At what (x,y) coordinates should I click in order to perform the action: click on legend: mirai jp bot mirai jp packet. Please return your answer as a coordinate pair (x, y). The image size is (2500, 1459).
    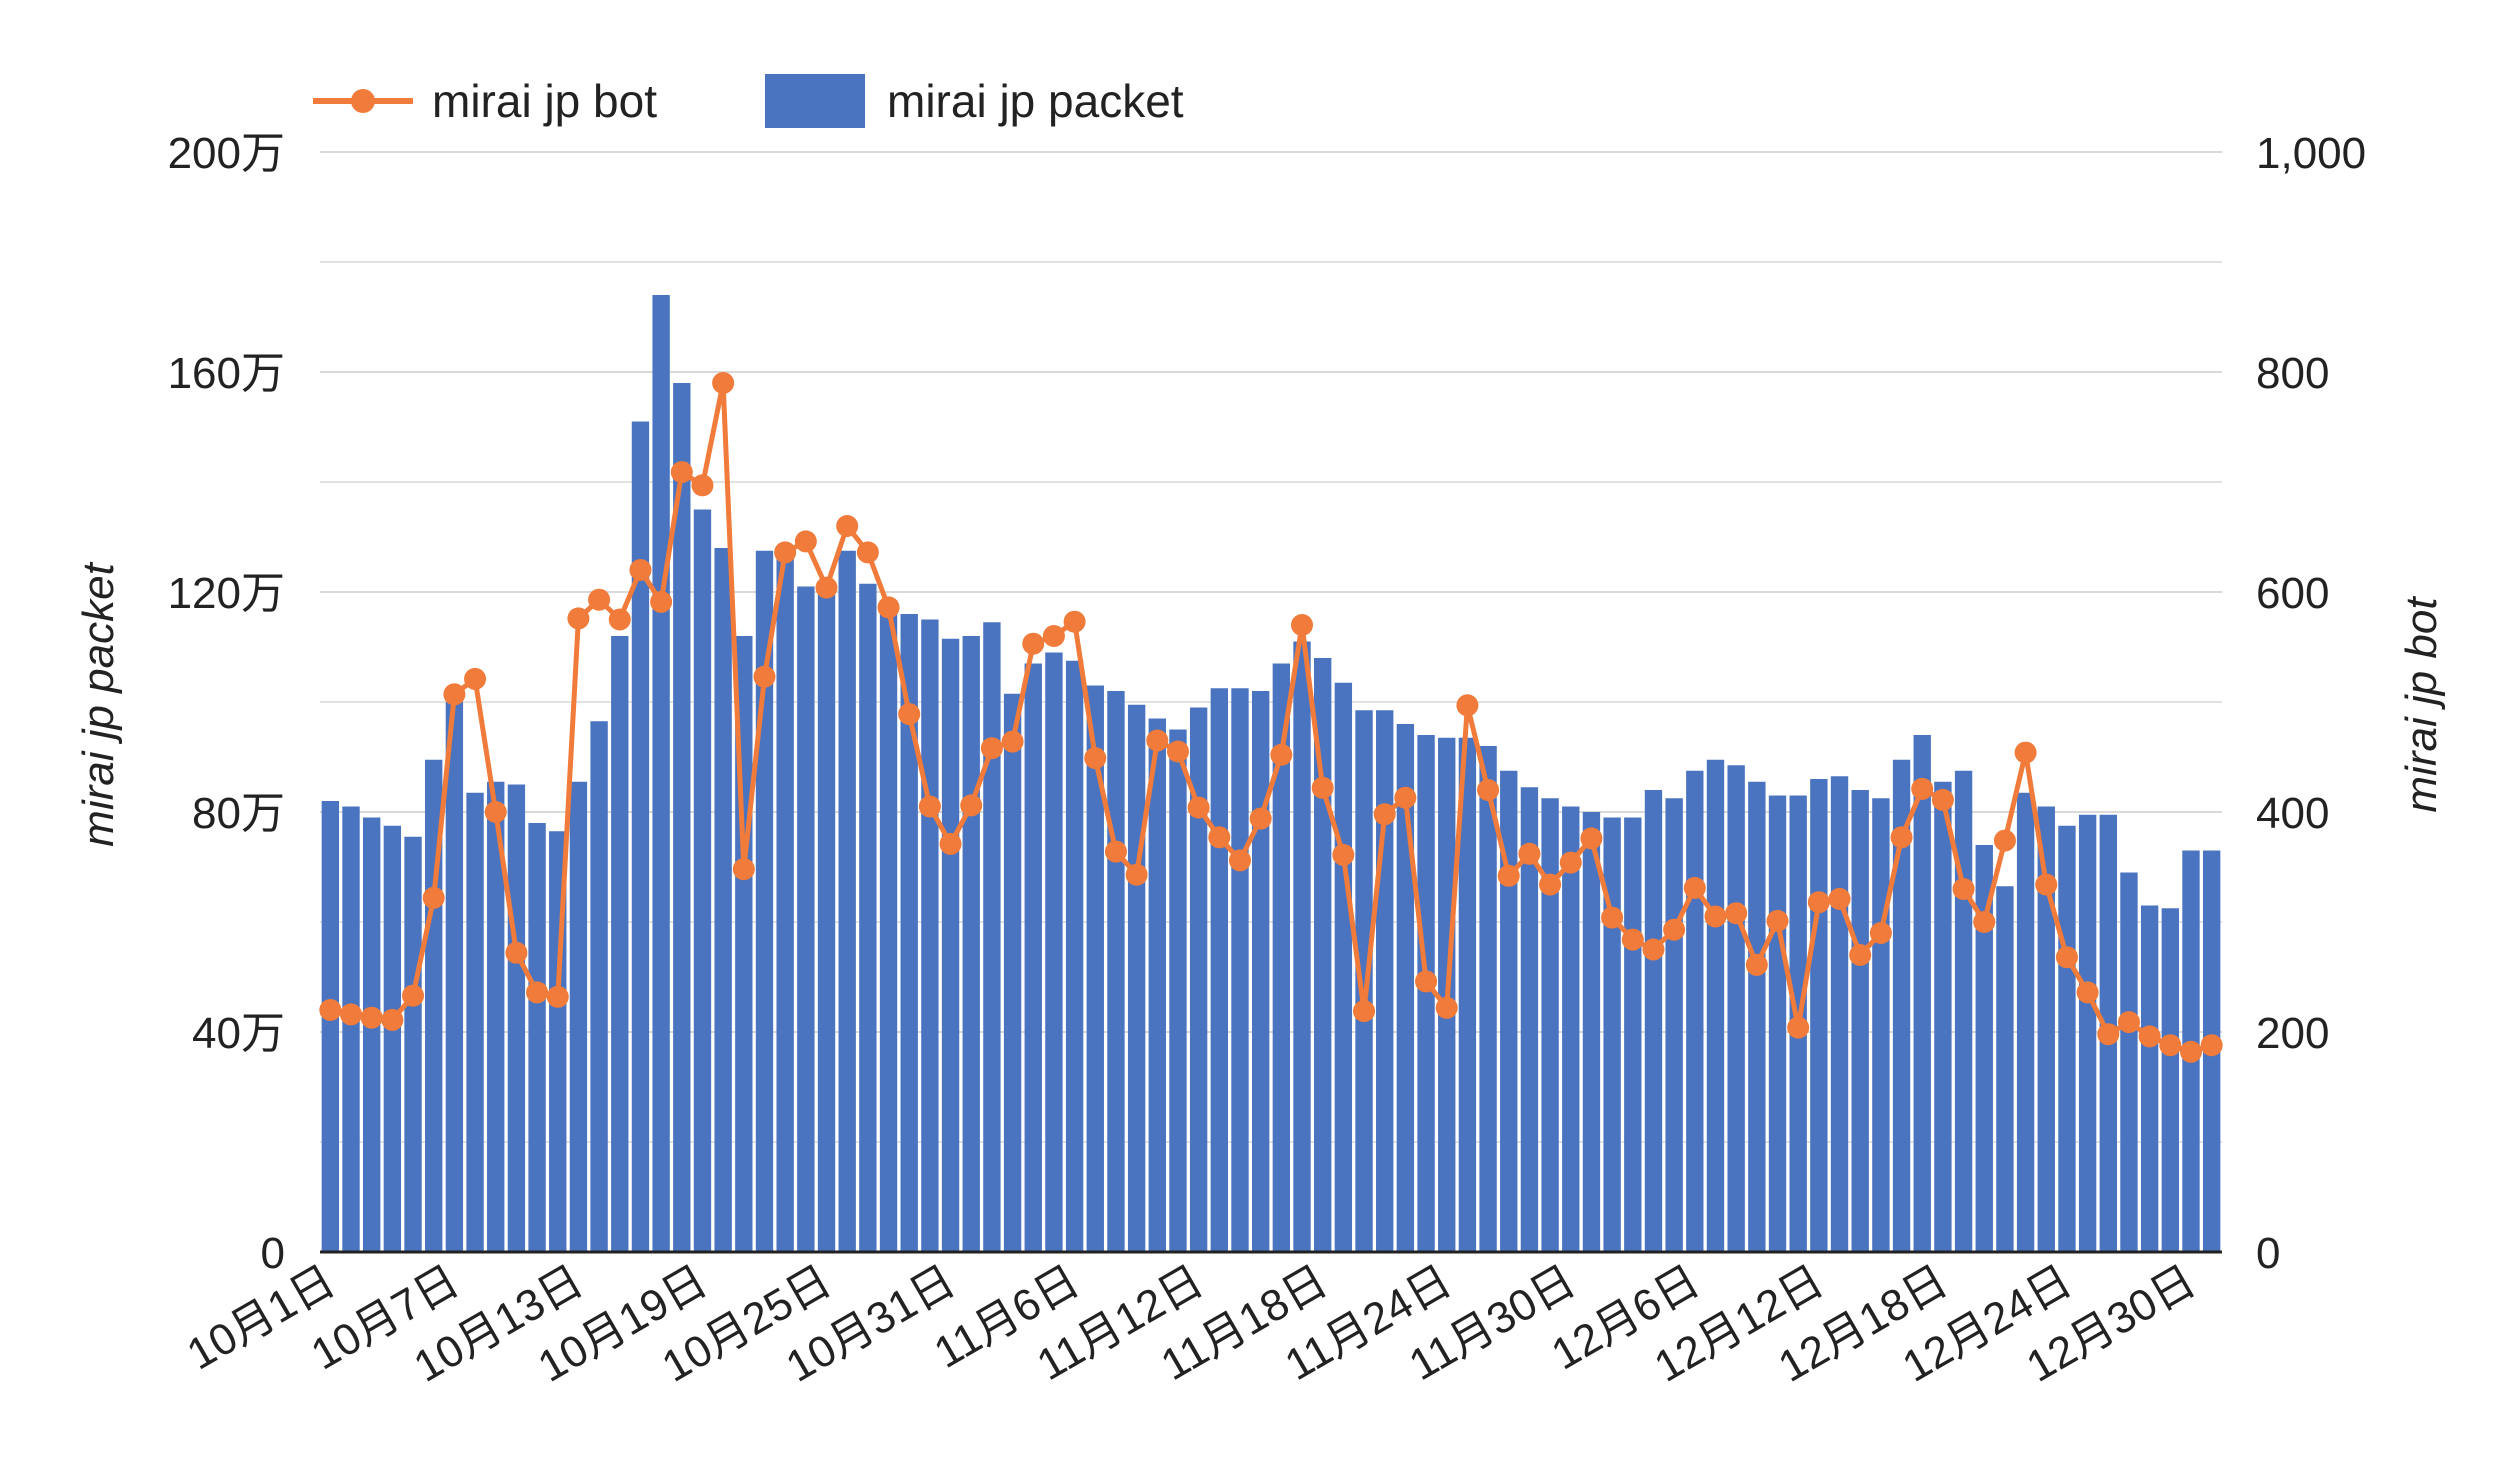
    Looking at the image, I should click on (748, 101).